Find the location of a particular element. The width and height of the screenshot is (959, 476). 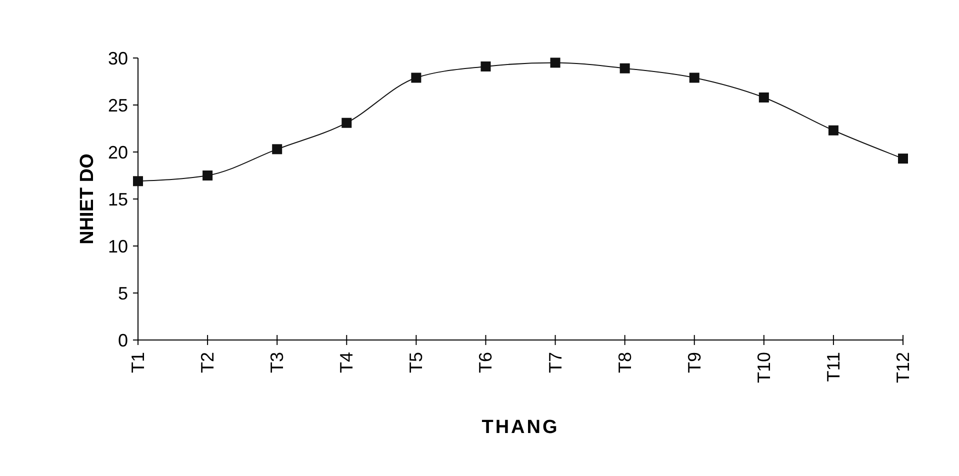

x-axis-title: THANG is located at coordinates (521, 427).